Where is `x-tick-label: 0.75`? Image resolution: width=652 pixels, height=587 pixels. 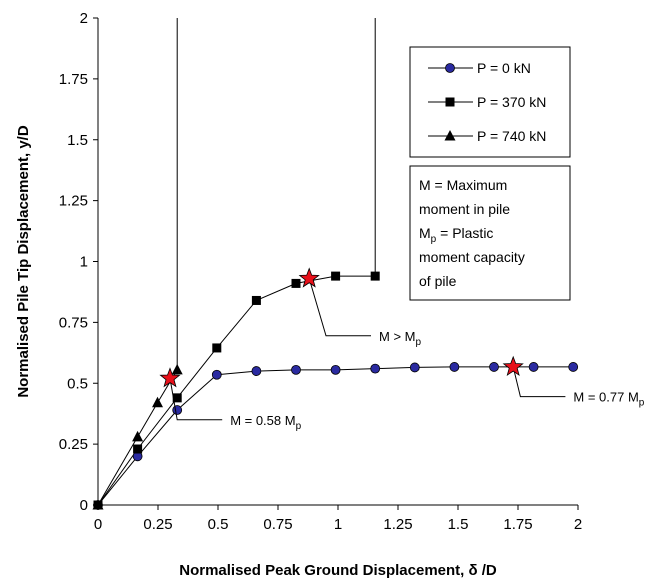 x-tick-label: 0.75 is located at coordinates (277, 524).